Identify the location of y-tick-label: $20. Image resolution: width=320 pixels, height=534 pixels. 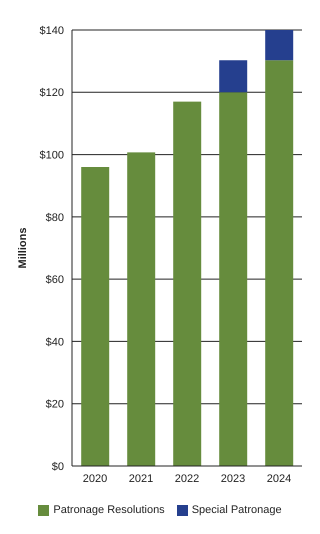
(55, 404).